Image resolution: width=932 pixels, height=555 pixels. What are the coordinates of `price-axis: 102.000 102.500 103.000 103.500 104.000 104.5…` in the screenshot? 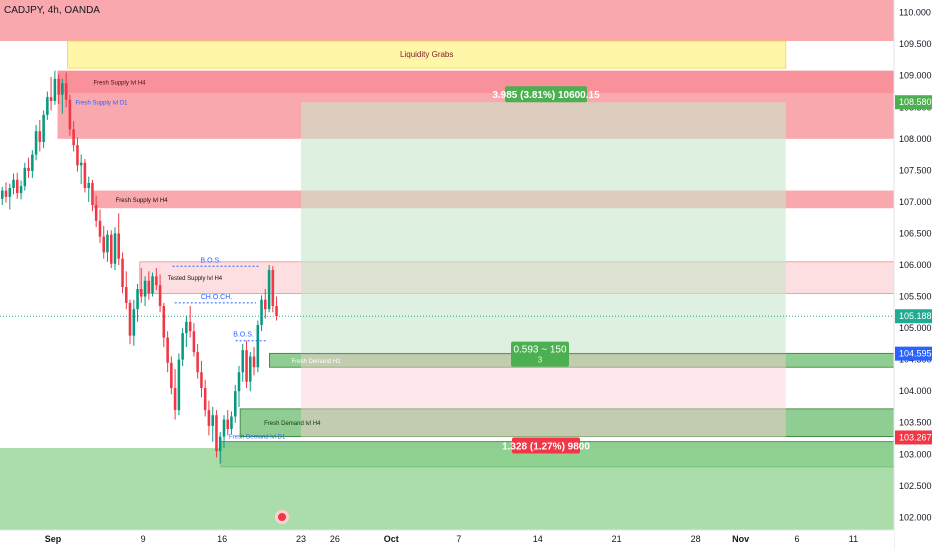 It's located at (912, 275).